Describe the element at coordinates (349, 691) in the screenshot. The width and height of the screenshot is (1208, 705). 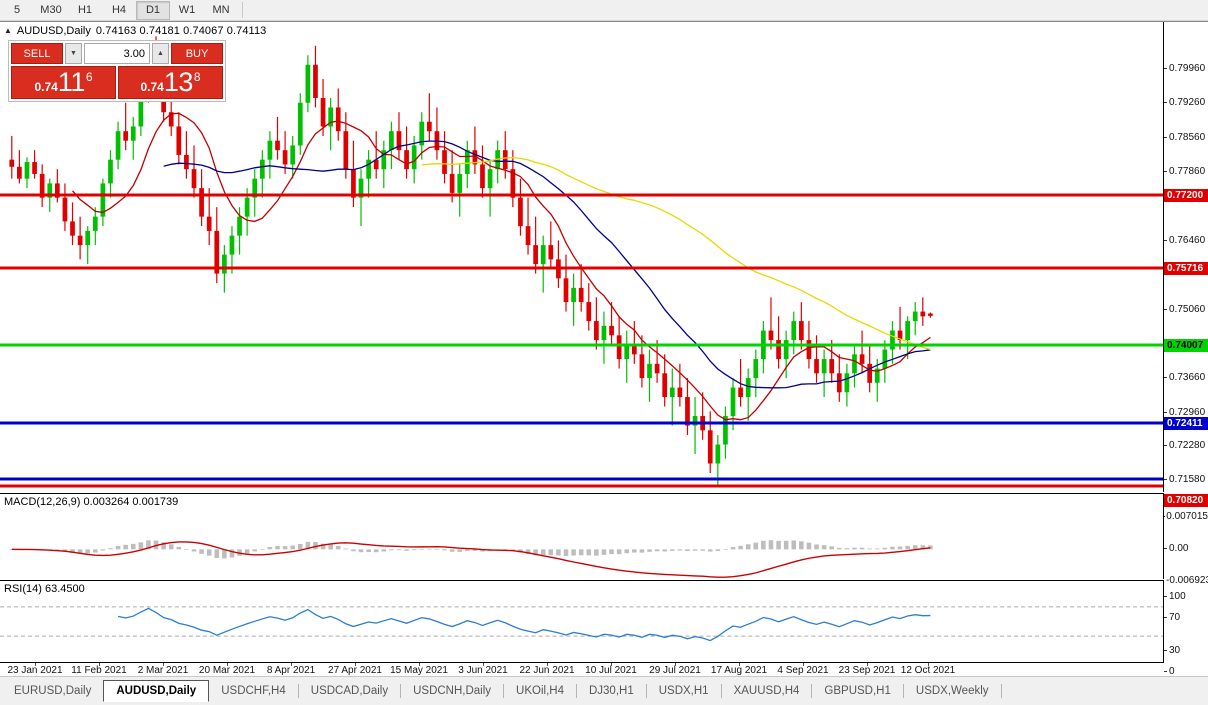
I see `symbol-tab-usdcad-daily: USDCAD,Daily` at that location.